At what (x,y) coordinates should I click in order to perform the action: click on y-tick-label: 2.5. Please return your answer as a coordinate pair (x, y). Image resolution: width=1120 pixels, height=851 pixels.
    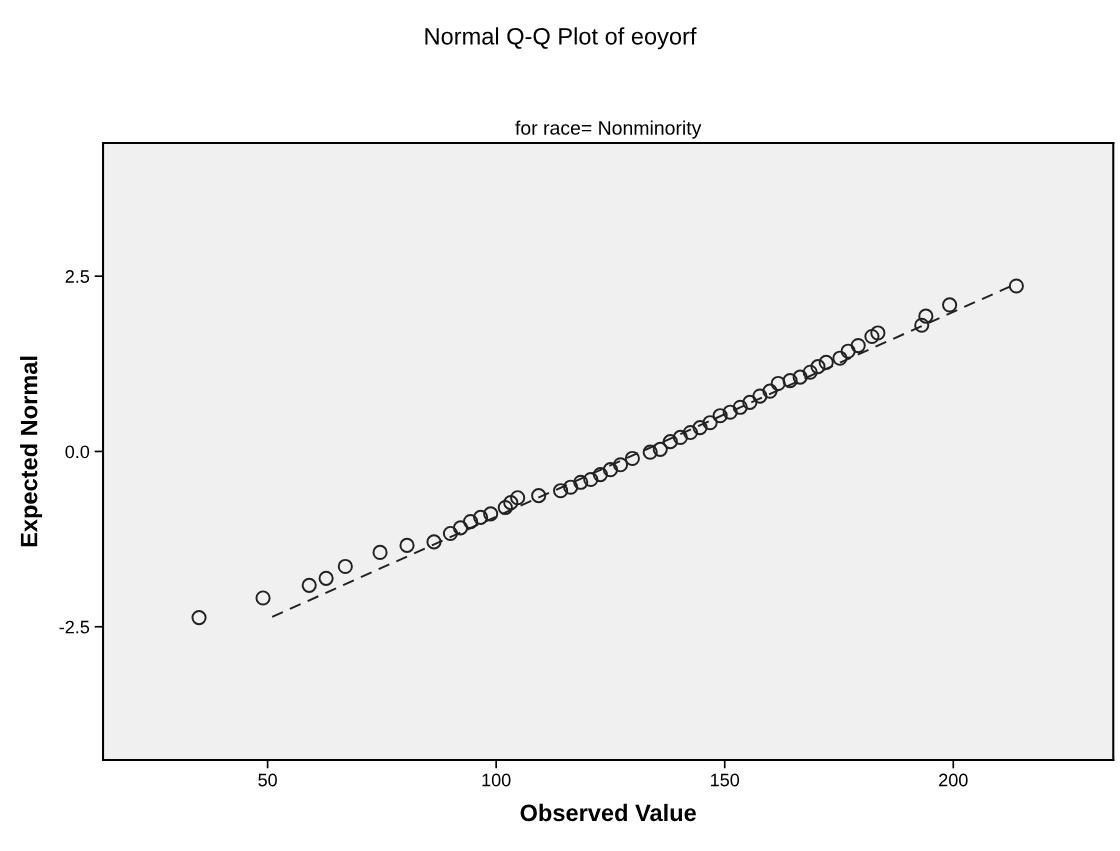
    Looking at the image, I should click on (77, 276).